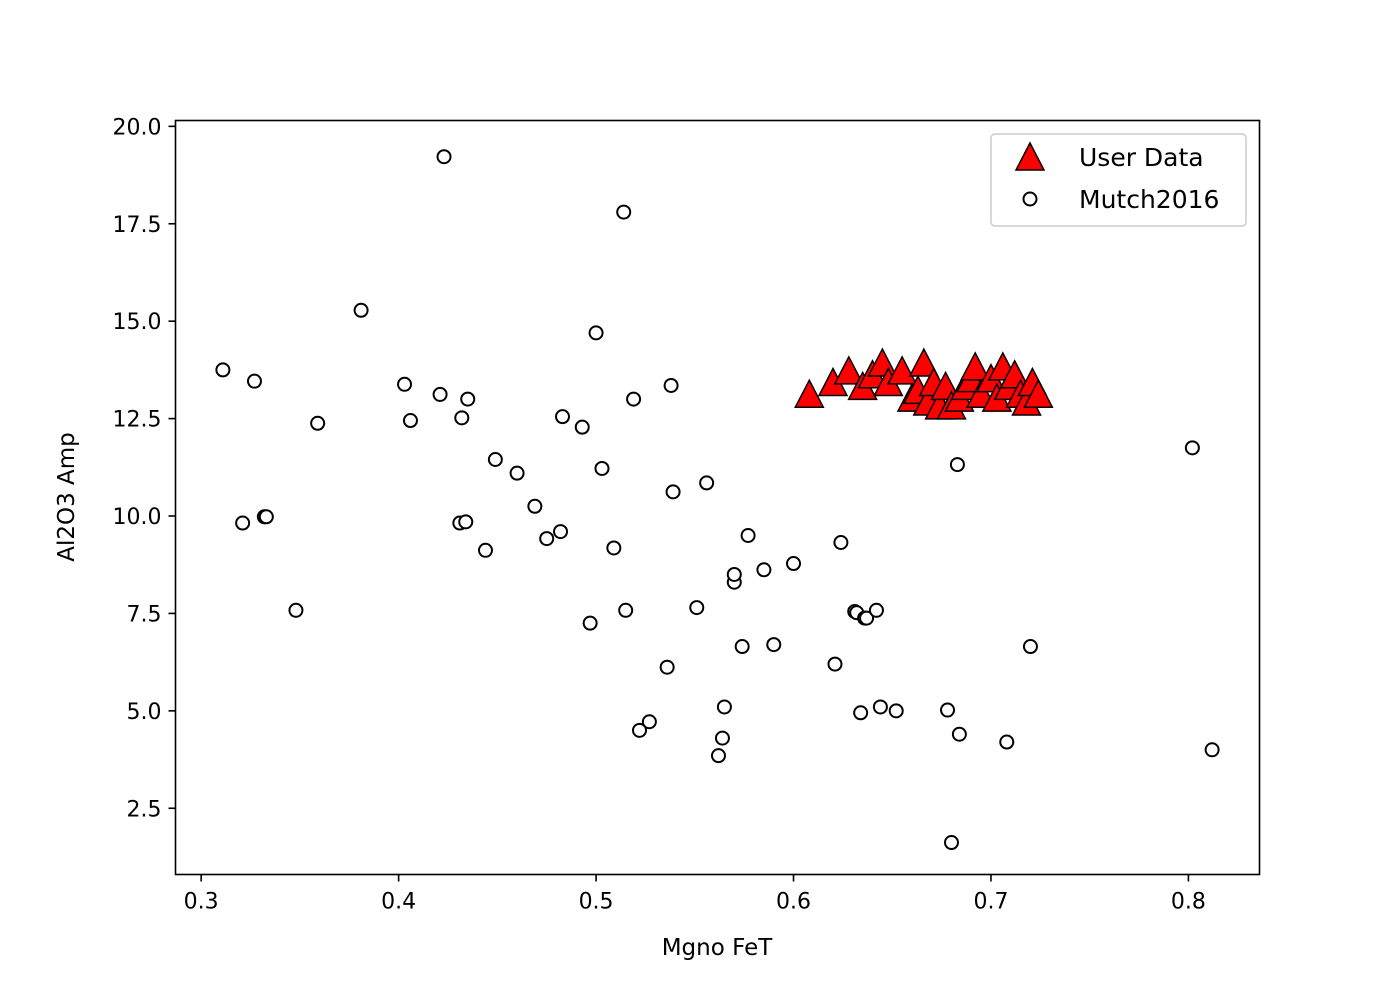  Describe the element at coordinates (1149, 199) in the screenshot. I see `legend-label-mutch2016: Mutch2016` at that location.